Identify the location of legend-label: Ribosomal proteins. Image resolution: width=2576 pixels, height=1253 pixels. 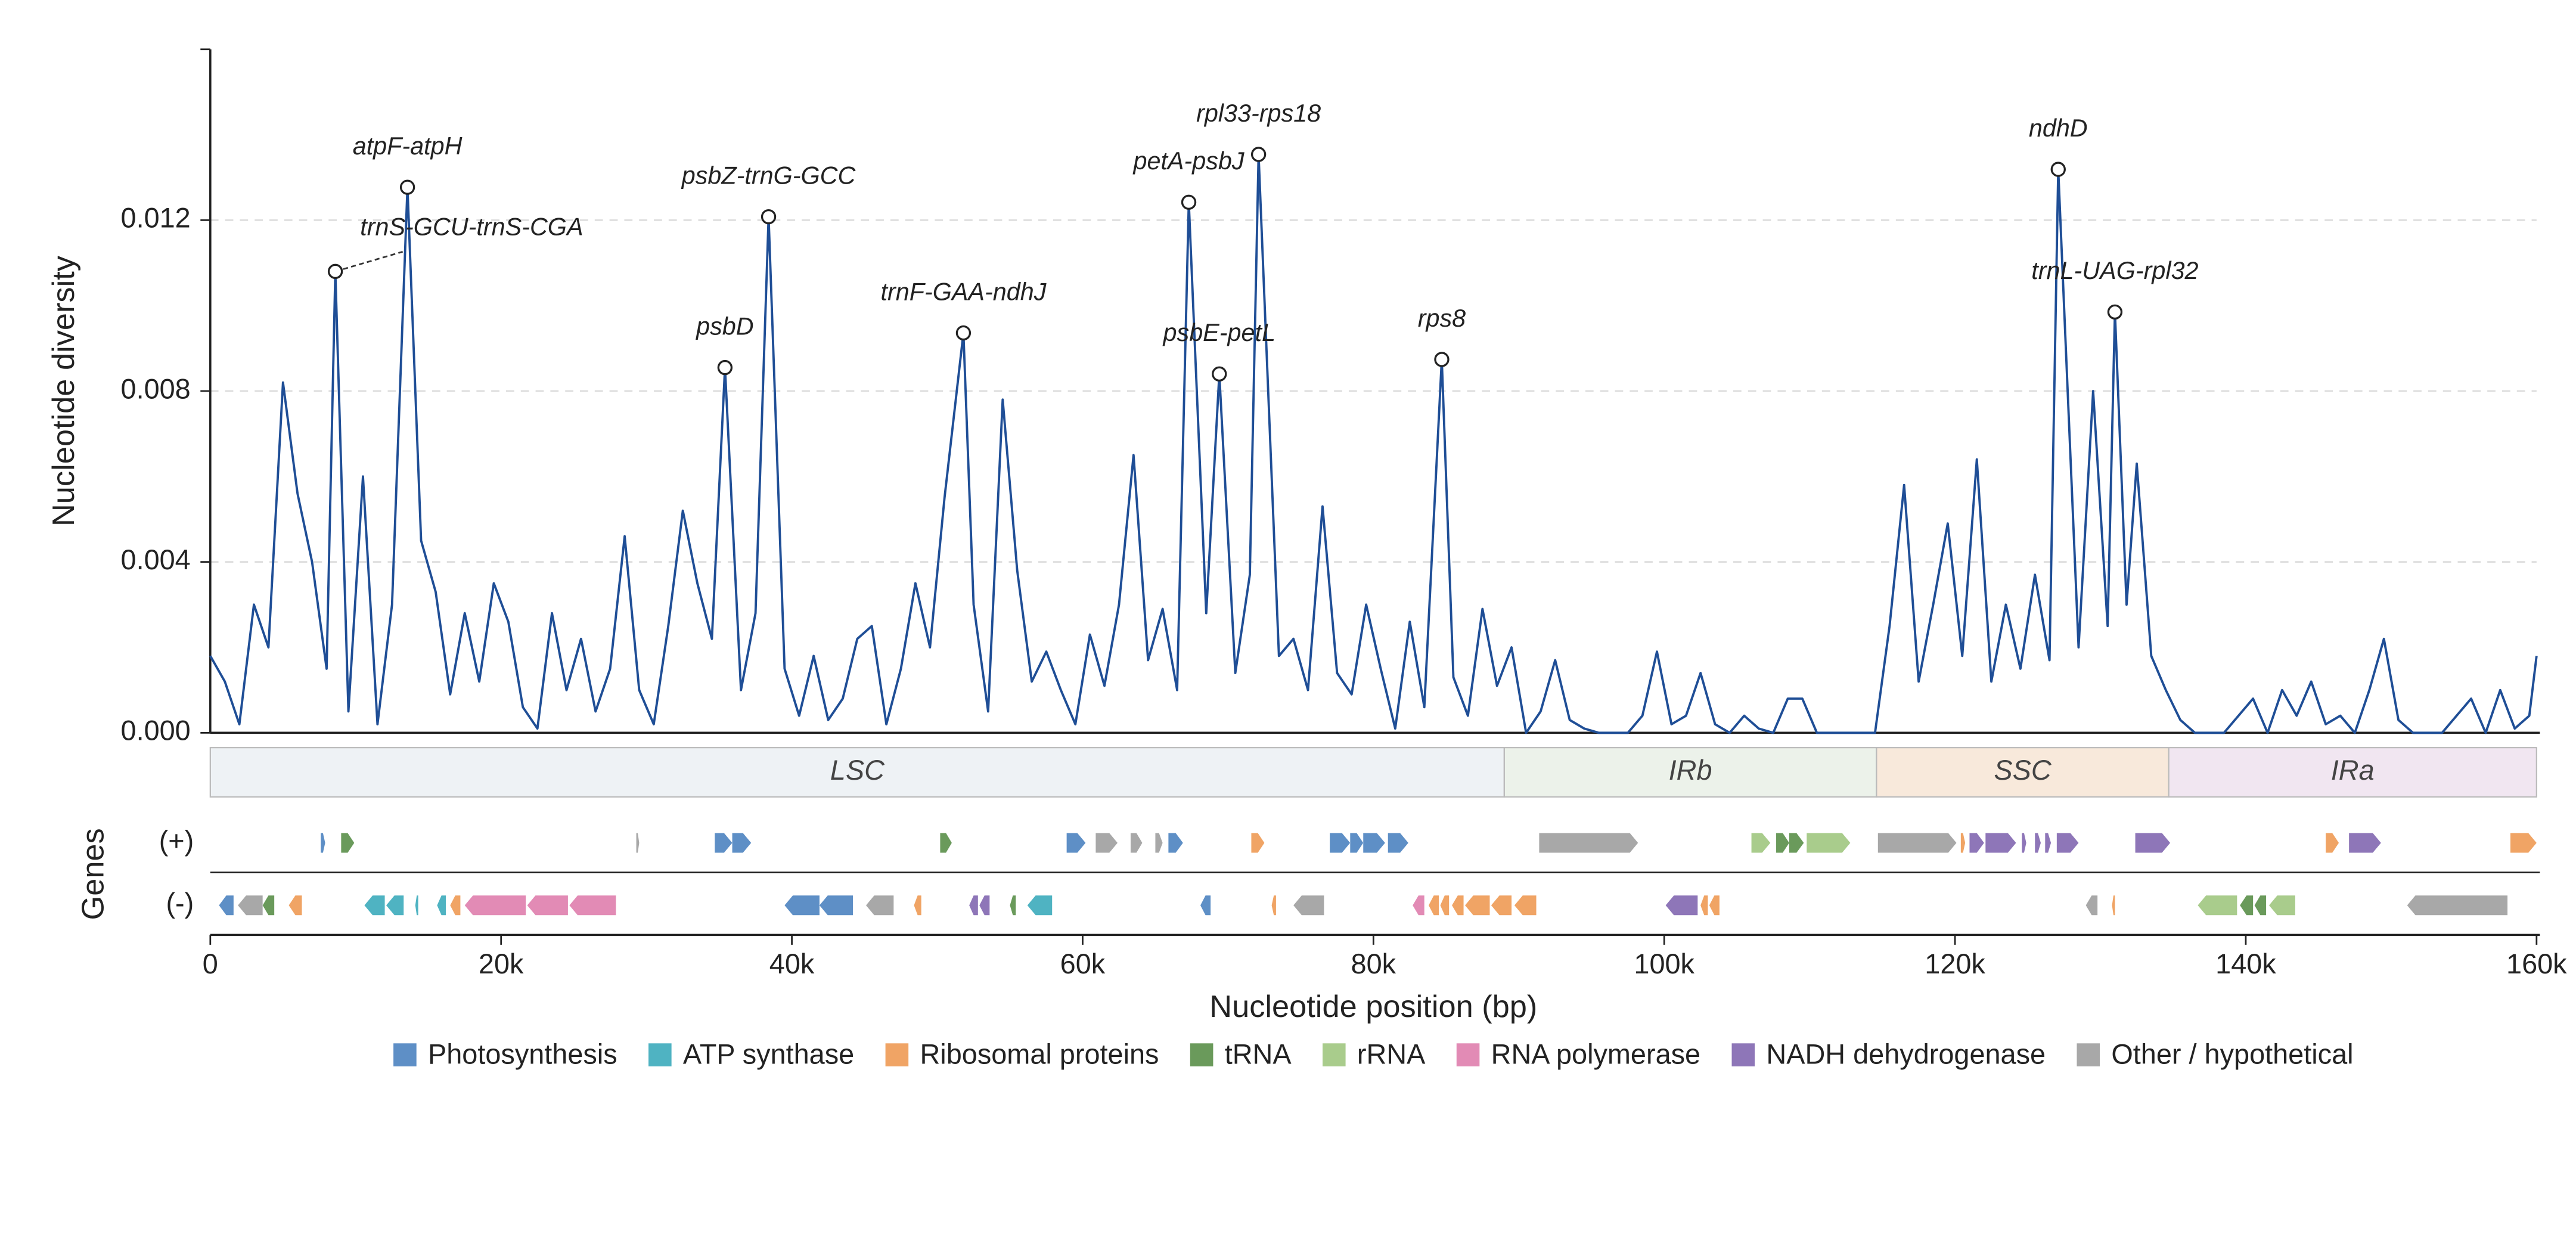
(1040, 1054).